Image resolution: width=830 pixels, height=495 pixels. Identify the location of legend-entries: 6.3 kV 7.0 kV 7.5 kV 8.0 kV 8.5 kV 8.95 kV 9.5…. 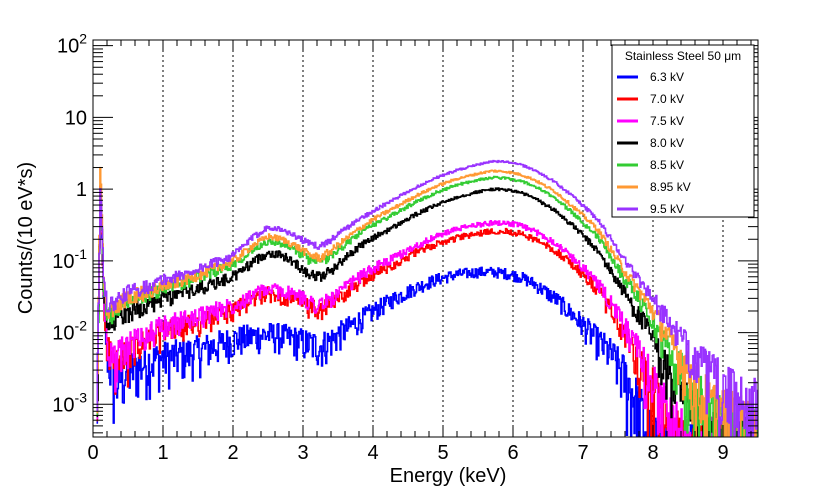
(654, 143).